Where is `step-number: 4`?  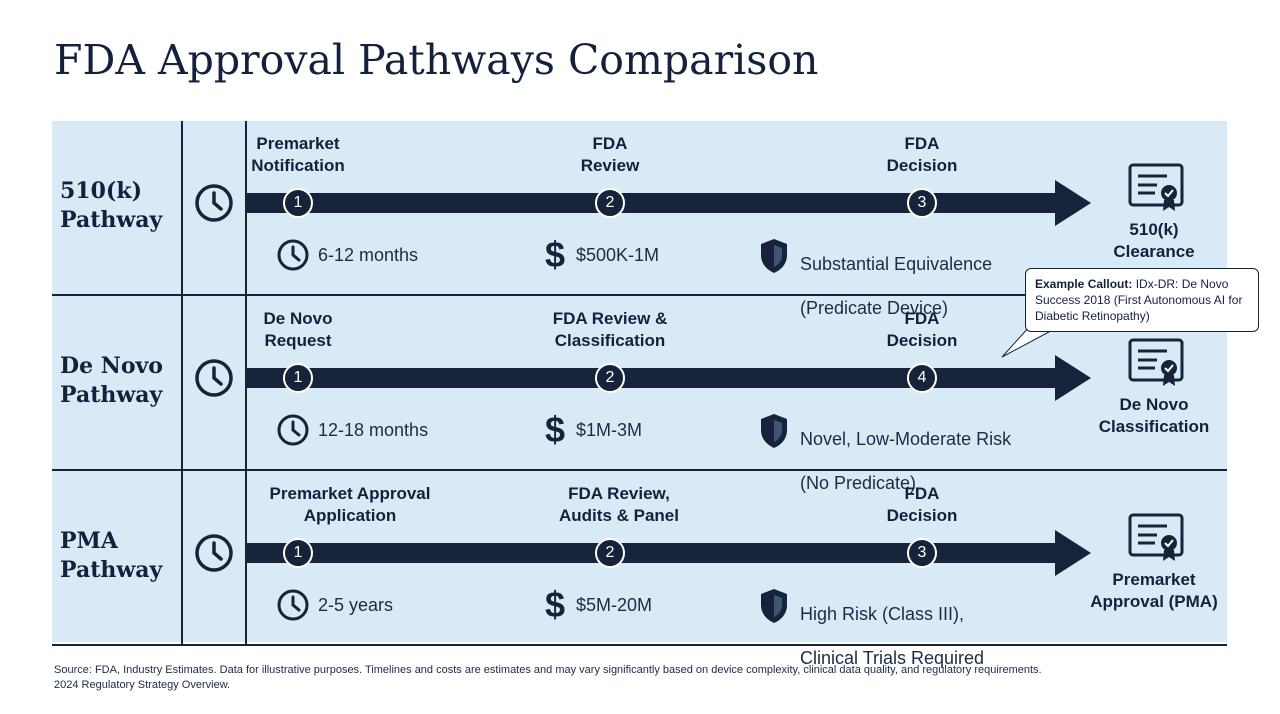 step-number: 4 is located at coordinates (922, 378).